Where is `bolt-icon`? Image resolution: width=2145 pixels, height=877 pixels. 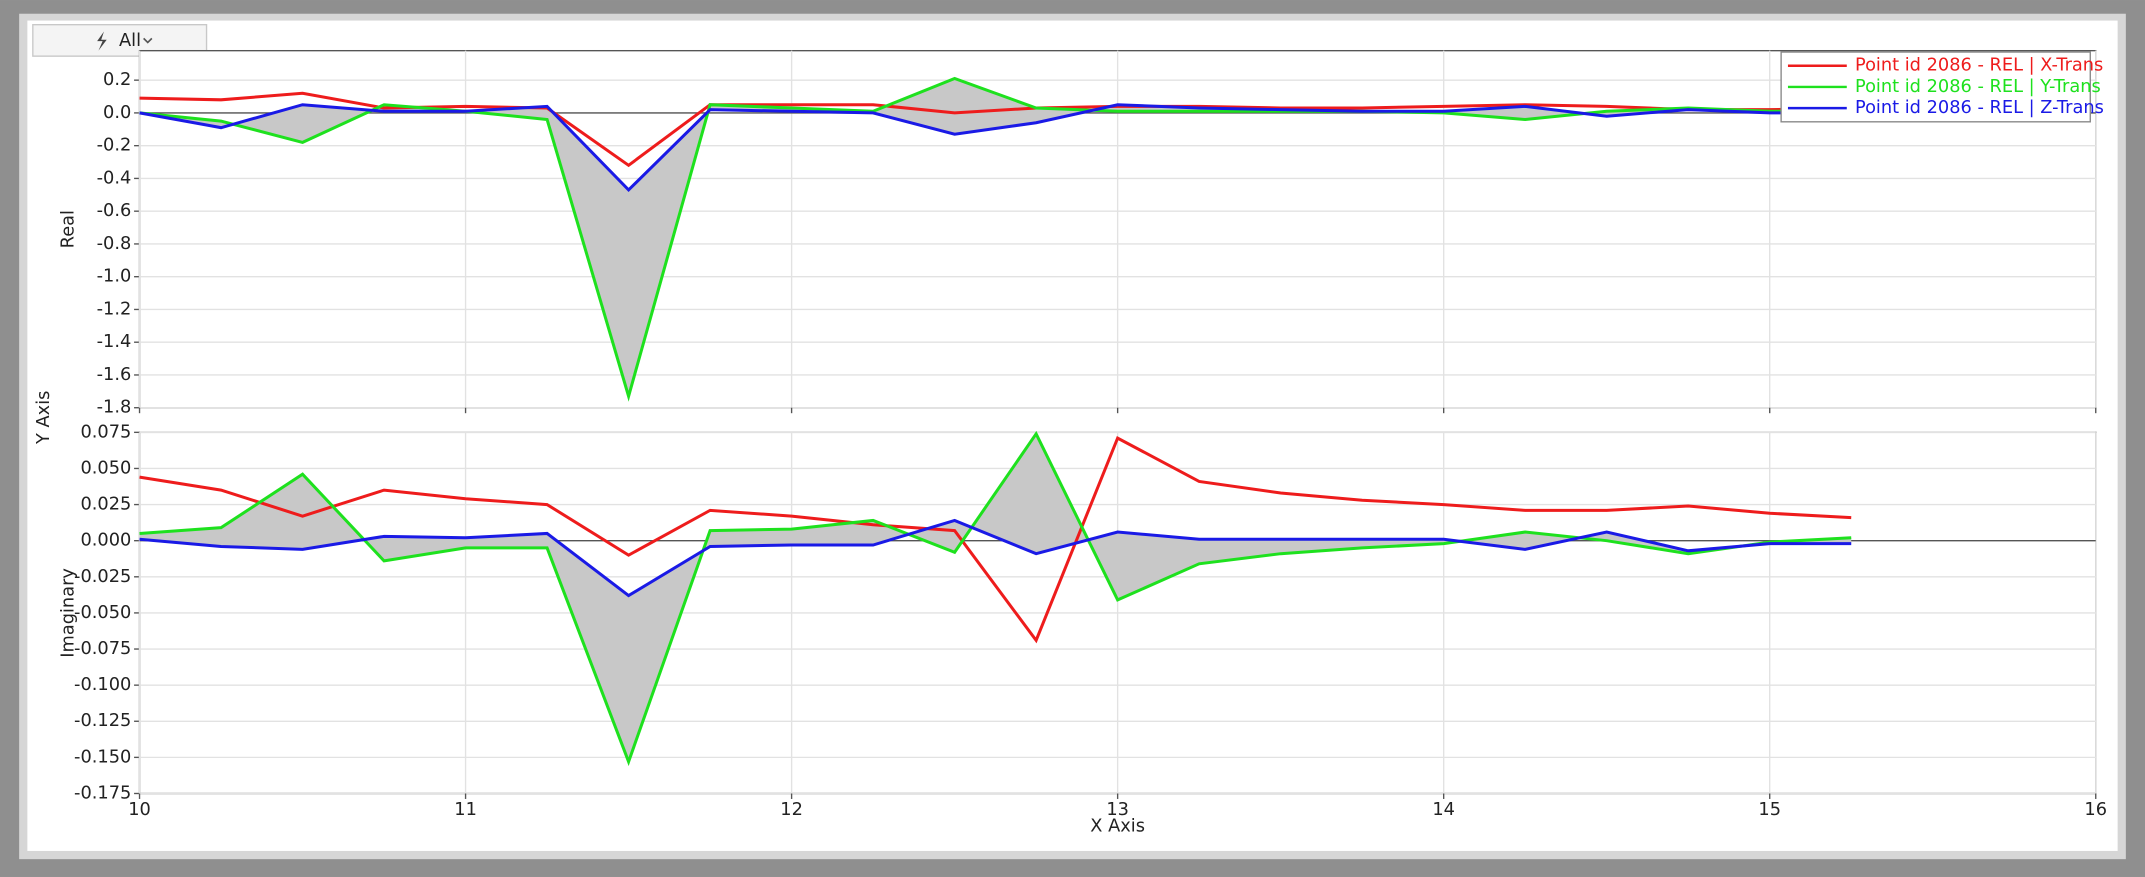
bolt-icon is located at coordinates (102, 41).